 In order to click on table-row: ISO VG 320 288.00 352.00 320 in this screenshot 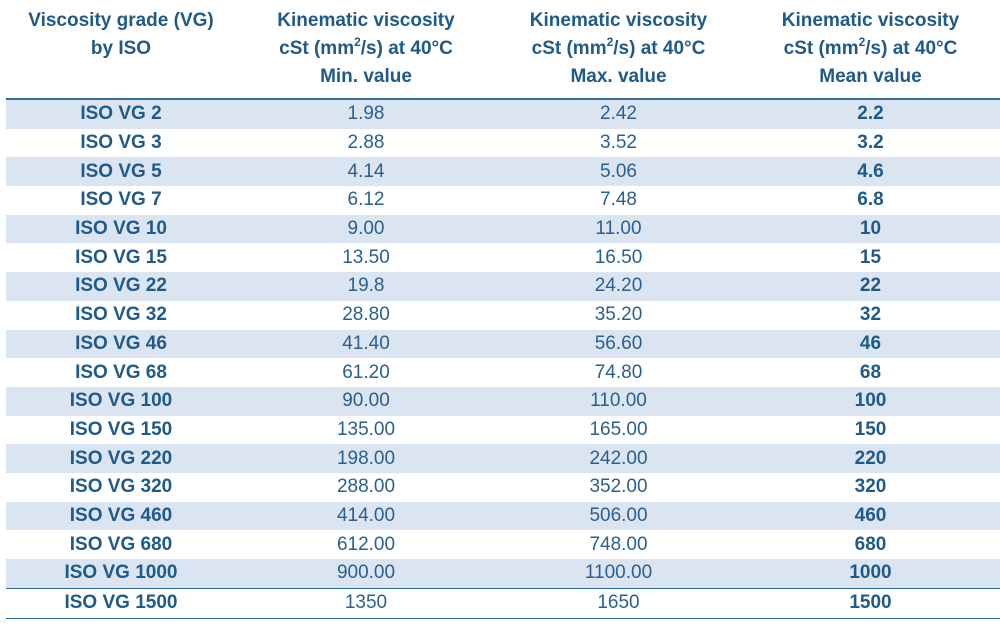, I will do `click(503, 487)`.